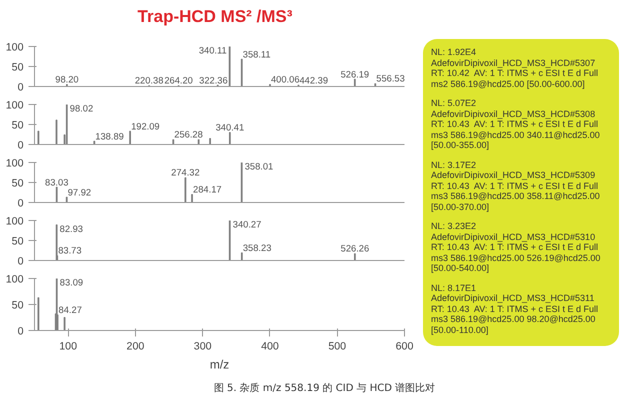  What do you see at coordinates (516, 247) in the screenshot?
I see `text: NL: 3.23E2 AdefovirDipivoxil_HCD_MS3_HCD#5310 RT: 10.43 AV: 1 T: ITMS + c ESI t E d Full ms3 586.19@hcd25.00 526.19@hcd25.00 [50.00-540.00]` at bounding box center [516, 247].